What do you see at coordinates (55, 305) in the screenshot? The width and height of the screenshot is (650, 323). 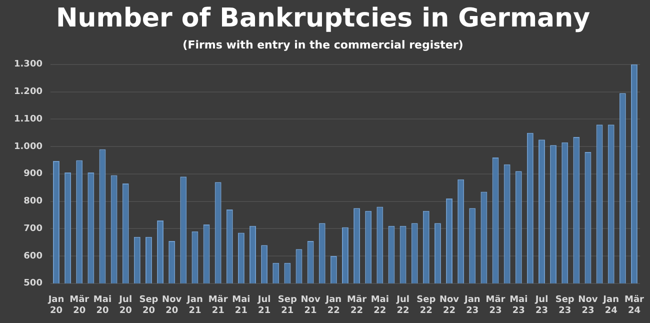 I see `x-tick-label: Jan 20` at bounding box center [55, 305].